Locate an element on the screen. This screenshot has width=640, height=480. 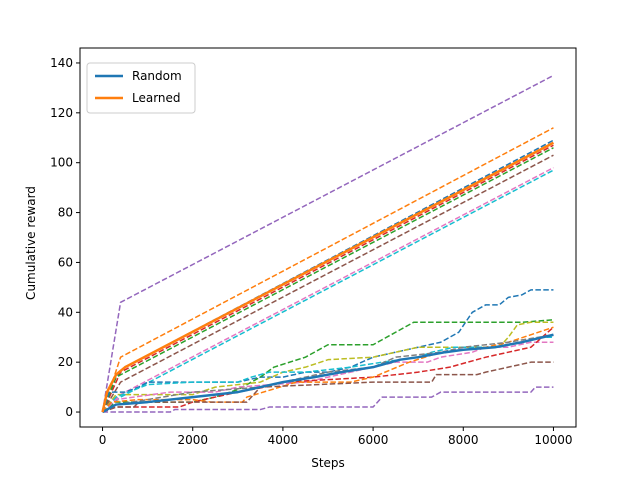
y-tick-label: 100 is located at coordinates (61, 163).